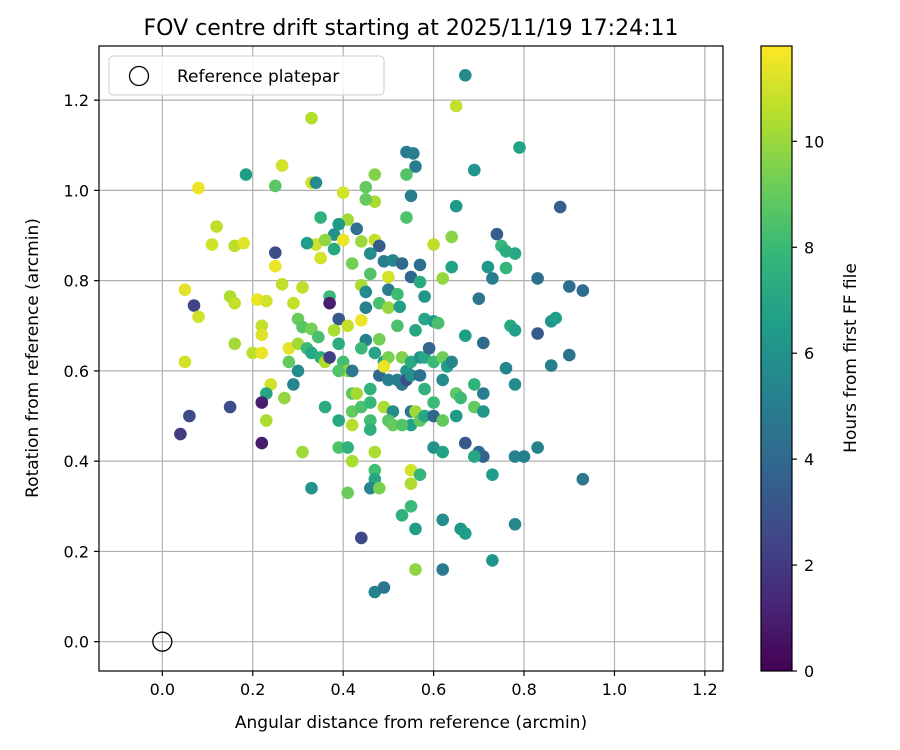 Image resolution: width=900 pixels, height=750 pixels. What do you see at coordinates (162, 689) in the screenshot?
I see `x-tick-label: 0.0` at bounding box center [162, 689].